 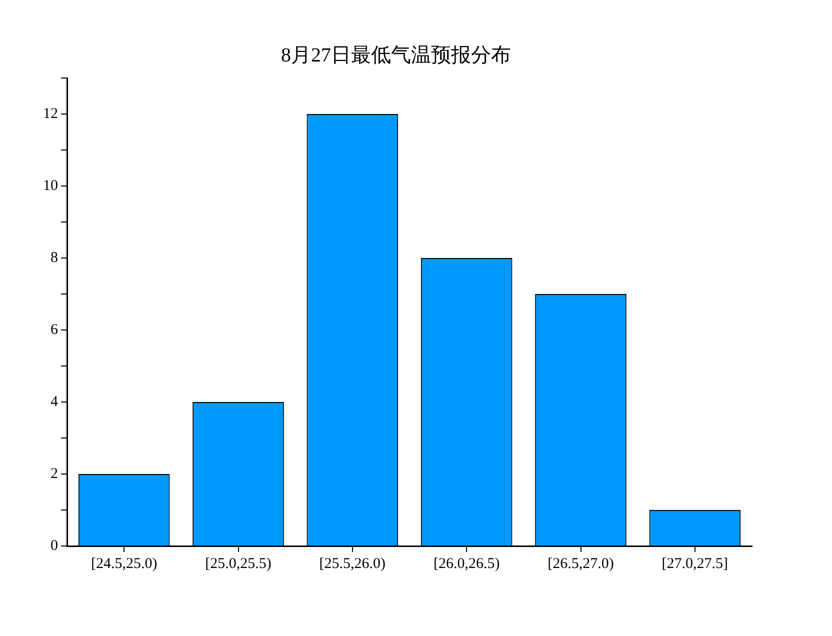 What do you see at coordinates (54, 474) in the screenshot?
I see `y-tick-label: 2` at bounding box center [54, 474].